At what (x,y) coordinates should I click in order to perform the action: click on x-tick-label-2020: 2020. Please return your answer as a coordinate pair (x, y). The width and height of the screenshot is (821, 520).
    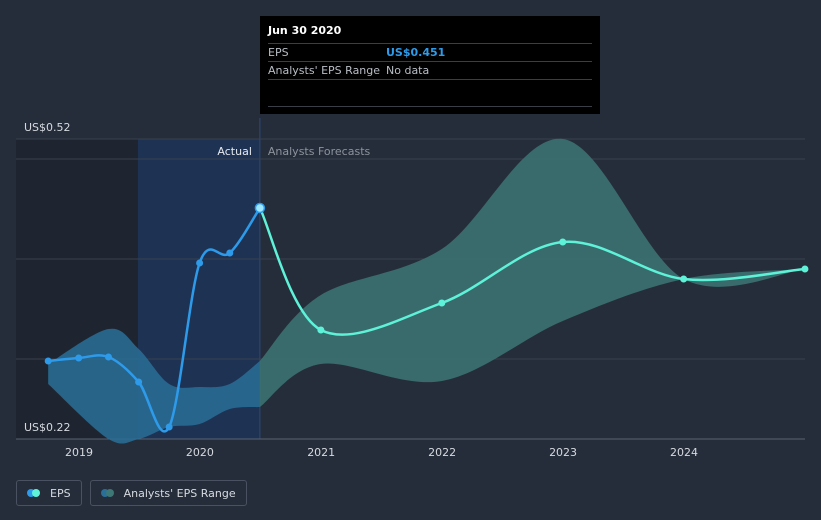
    Looking at the image, I should click on (200, 452).